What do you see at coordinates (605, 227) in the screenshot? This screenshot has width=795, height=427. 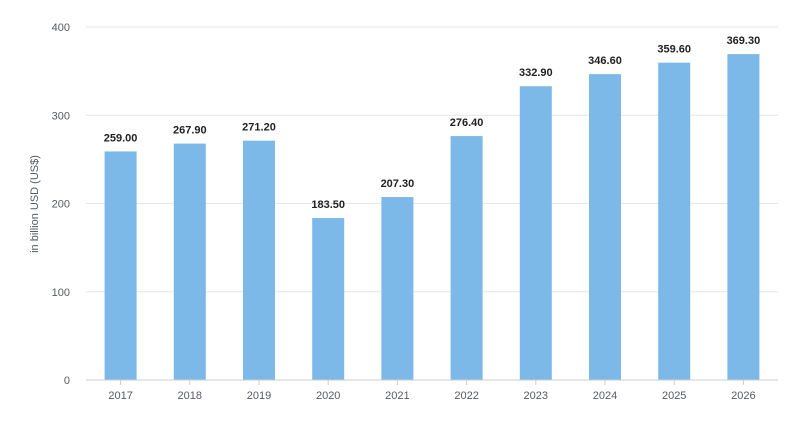 I see `bar-2024` at bounding box center [605, 227].